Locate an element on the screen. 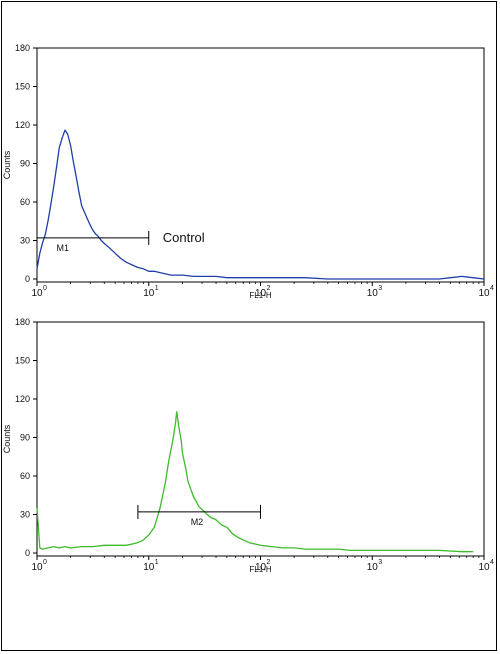 Image resolution: width=500 pixels, height=654 pixels. control-annotation: Control is located at coordinates (184, 237).